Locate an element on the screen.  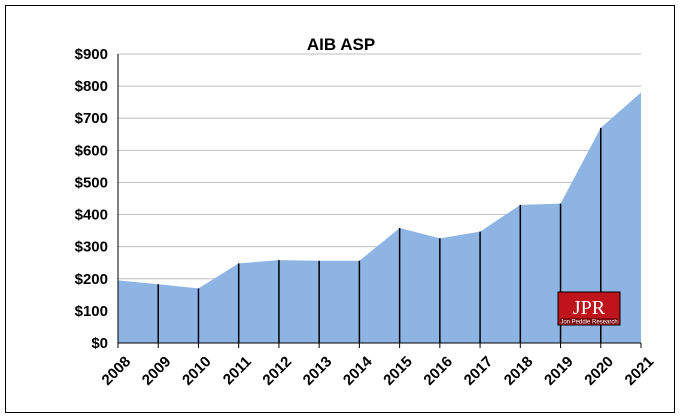
x-tick-label: 2020 is located at coordinates (599, 371).